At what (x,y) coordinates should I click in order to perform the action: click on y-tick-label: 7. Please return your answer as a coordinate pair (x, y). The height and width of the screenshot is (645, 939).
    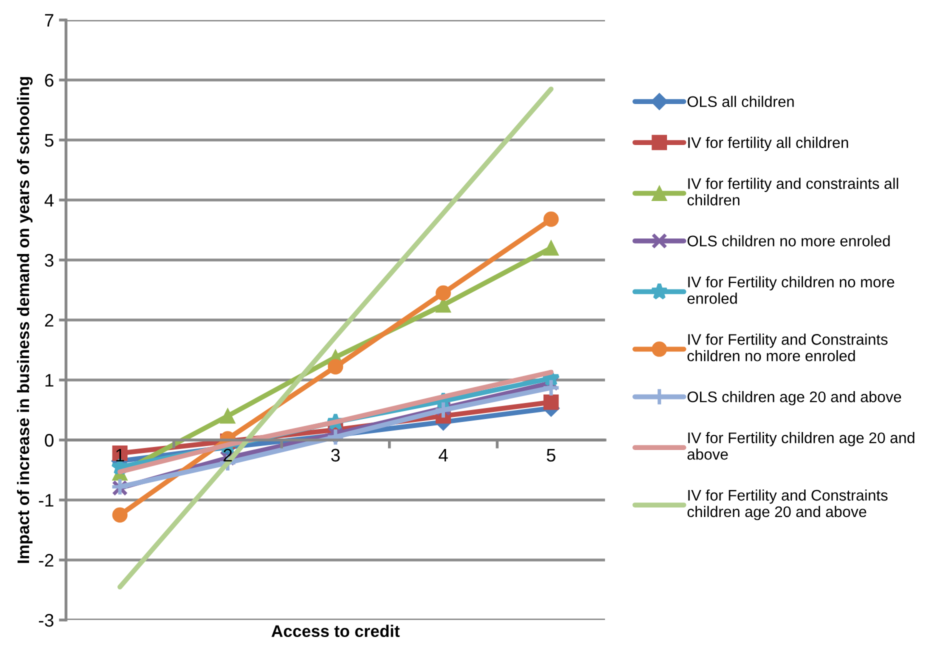
    Looking at the image, I should click on (49, 20).